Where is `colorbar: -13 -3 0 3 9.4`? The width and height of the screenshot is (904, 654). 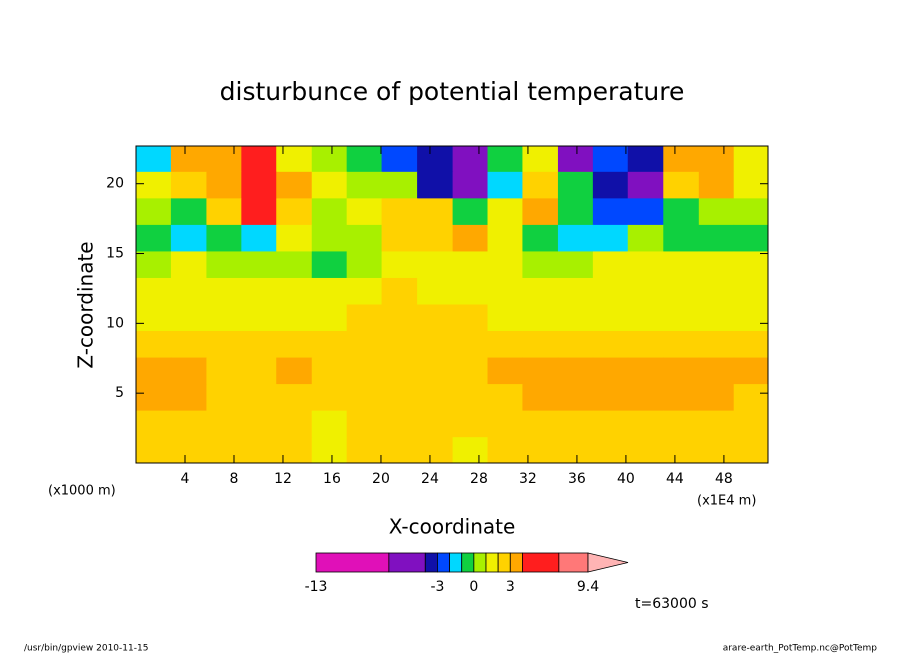 colorbar: -13 -3 0 3 9.4 is located at coordinates (467, 573).